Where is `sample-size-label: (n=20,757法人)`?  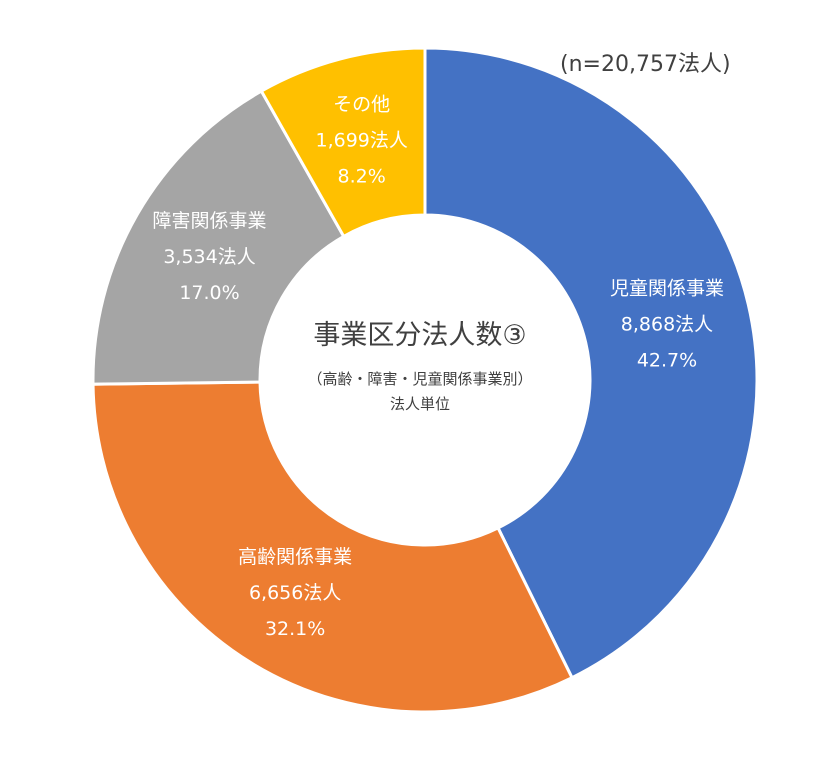
sample-size-label: (n=20,757法人) is located at coordinates (645, 64).